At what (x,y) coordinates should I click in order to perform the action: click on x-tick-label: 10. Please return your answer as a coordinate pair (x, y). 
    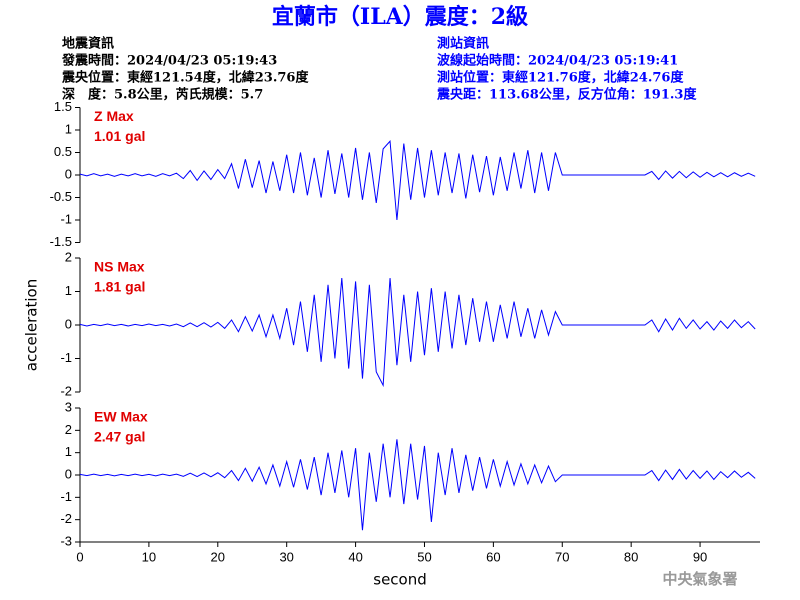
    Looking at the image, I should click on (149, 556).